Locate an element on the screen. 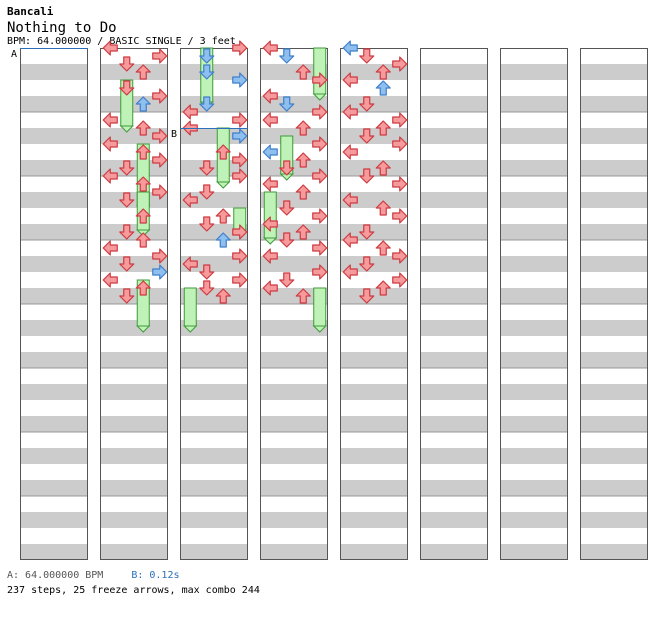 This screenshot has height=620, width=672. song-title: Nothing to Do is located at coordinates (62, 28).